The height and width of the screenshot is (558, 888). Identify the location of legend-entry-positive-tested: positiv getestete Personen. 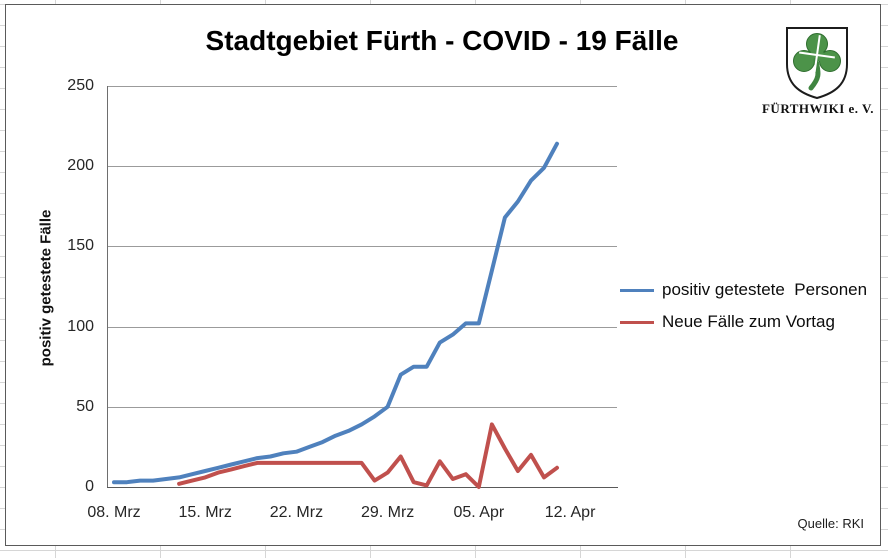
(744, 289).